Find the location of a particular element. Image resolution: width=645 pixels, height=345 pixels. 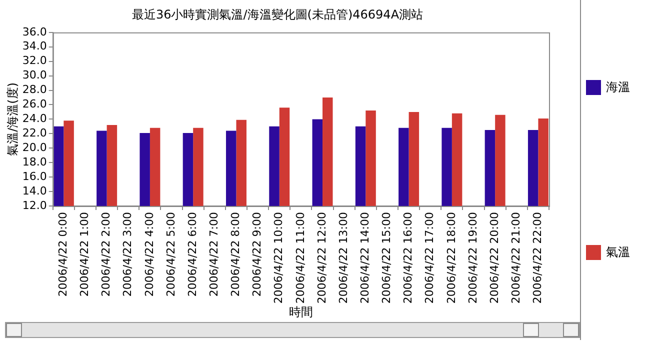

x-tick-label: 2006/4/22 19:00 is located at coordinates (473, 258).